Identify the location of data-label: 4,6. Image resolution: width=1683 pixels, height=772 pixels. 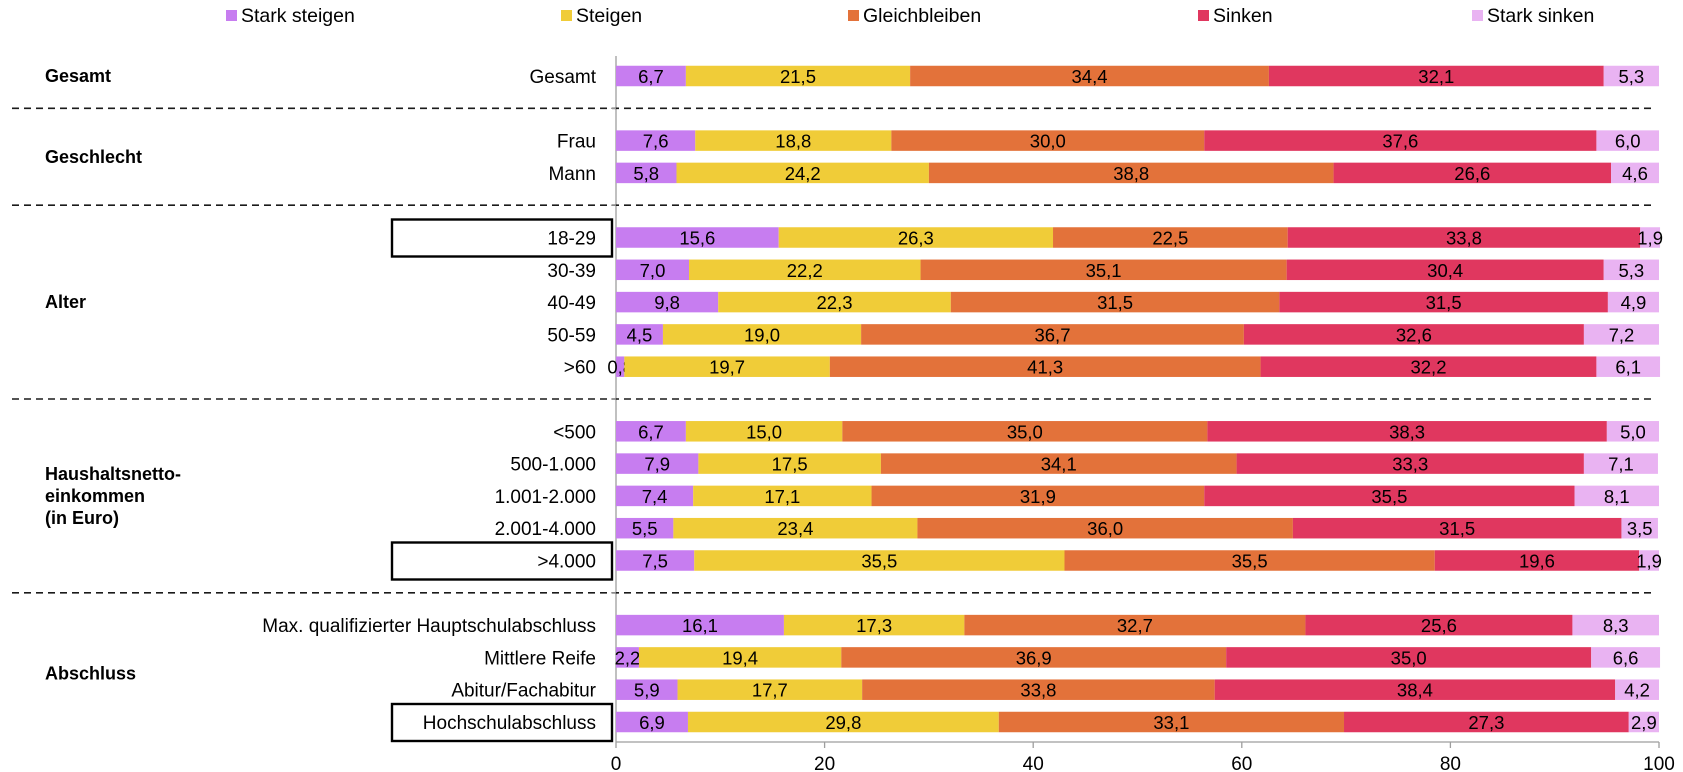
(1635, 173).